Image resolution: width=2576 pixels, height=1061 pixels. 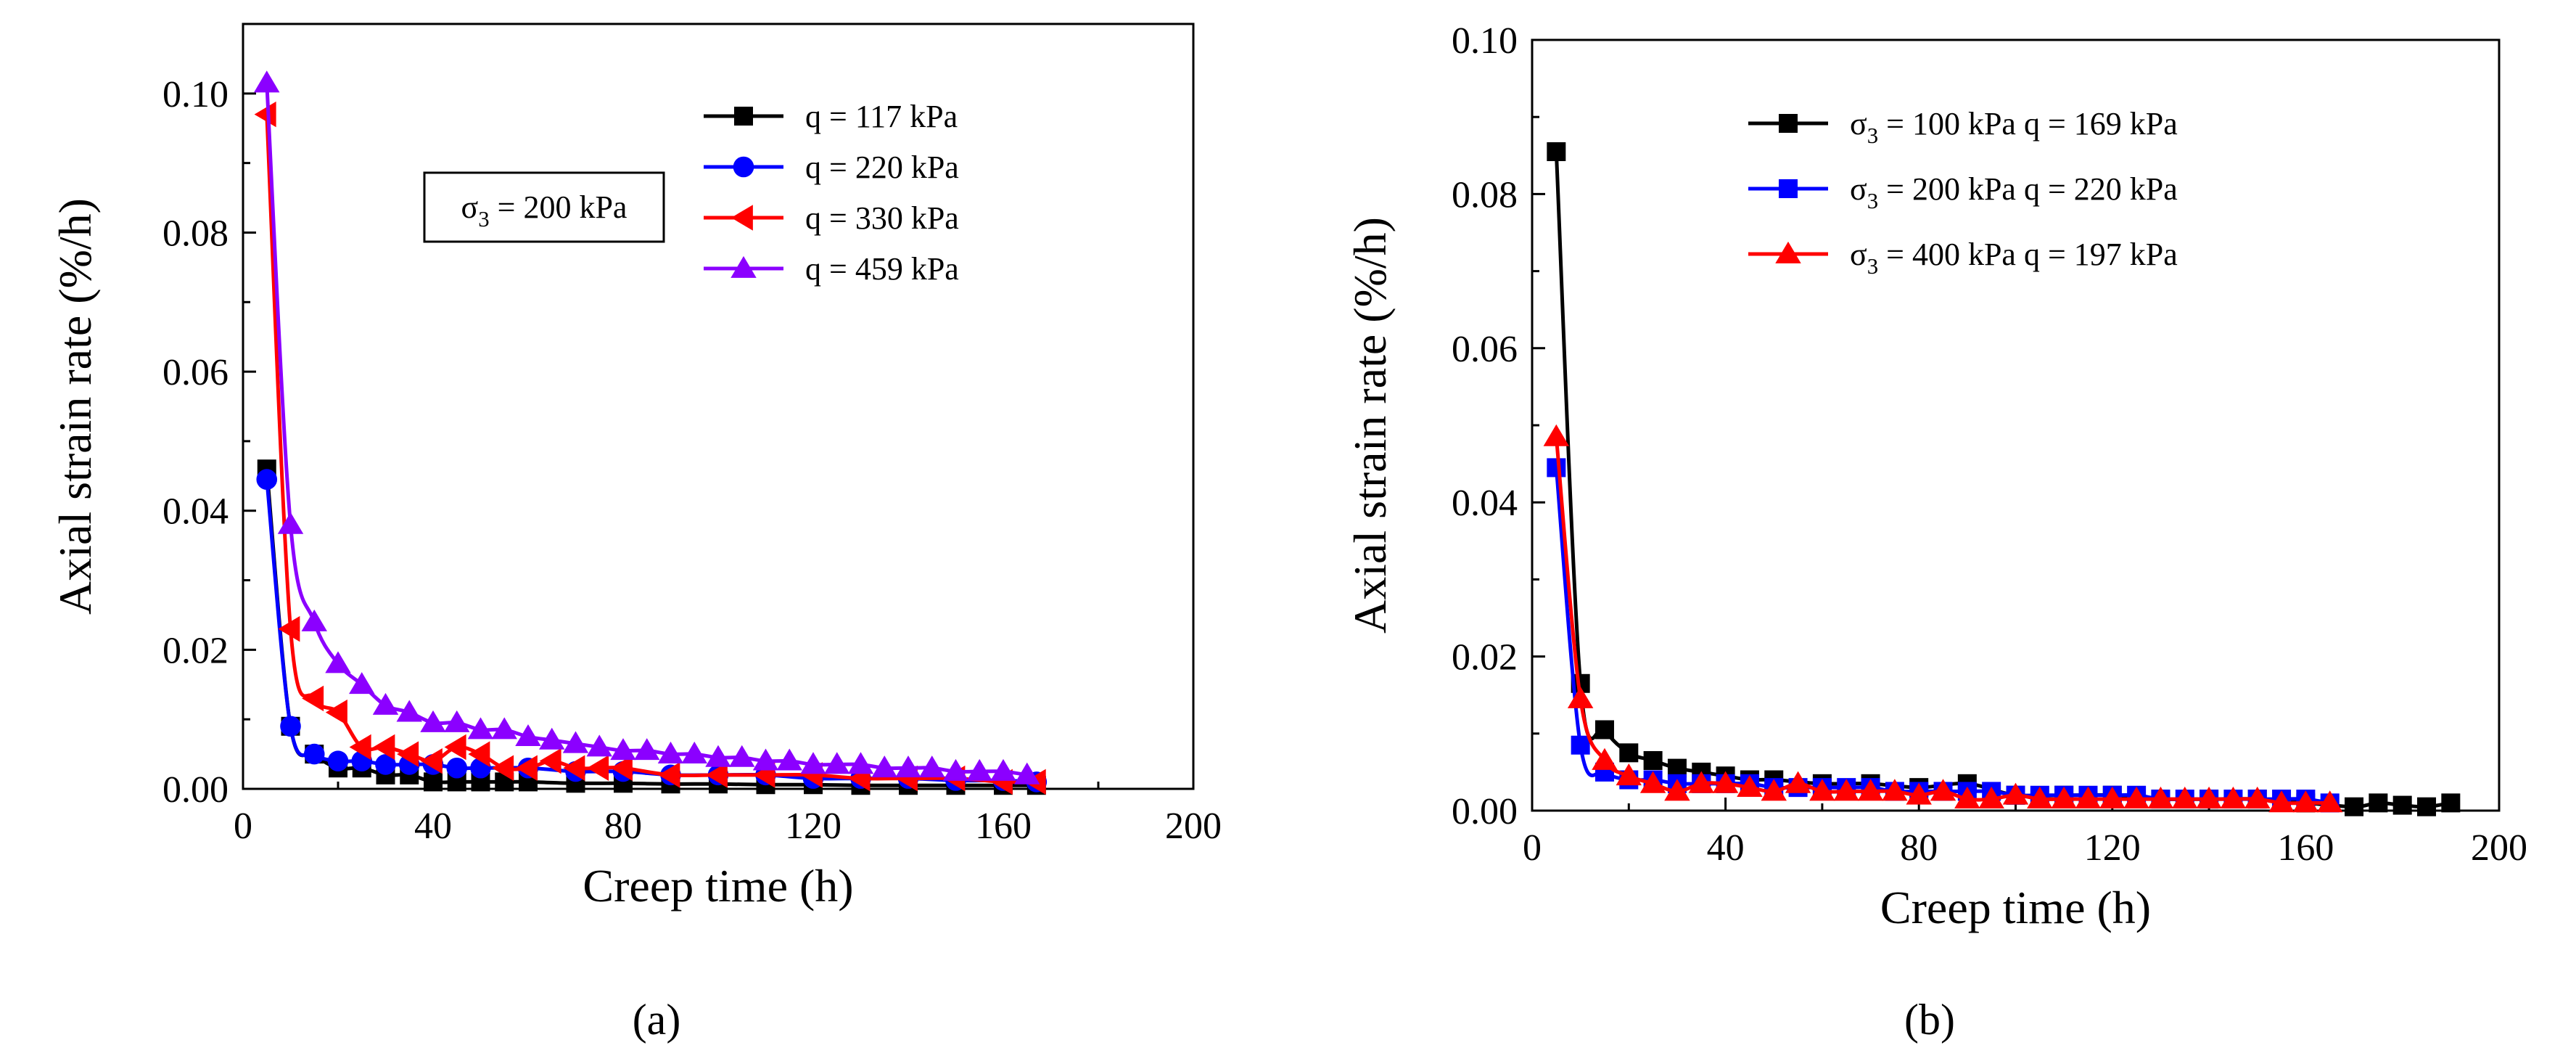 What do you see at coordinates (882, 167) in the screenshot?
I see `legend-label: q = 220 kPa` at bounding box center [882, 167].